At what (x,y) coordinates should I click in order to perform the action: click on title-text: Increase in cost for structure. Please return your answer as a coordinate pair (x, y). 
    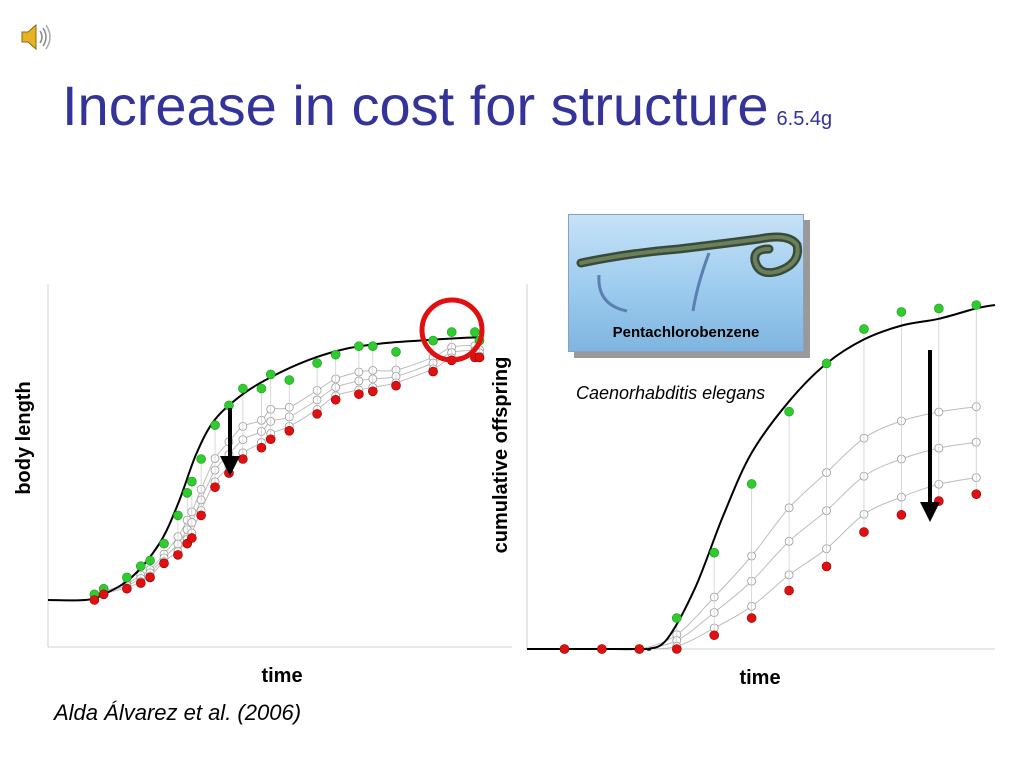
    Looking at the image, I should click on (415, 105).